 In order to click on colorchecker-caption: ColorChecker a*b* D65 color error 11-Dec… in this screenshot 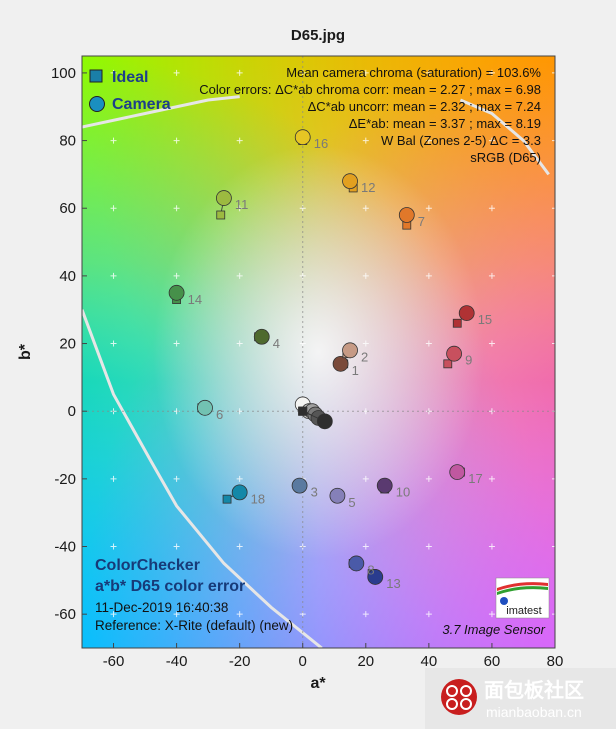, I will do `click(194, 595)`.